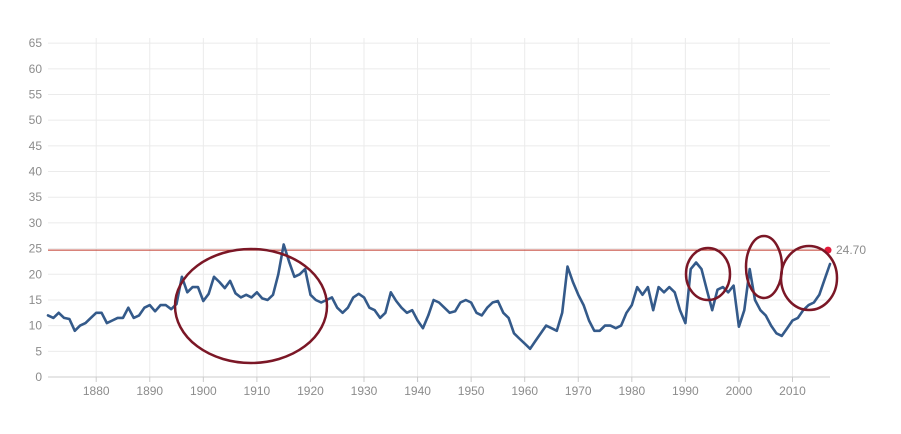  What do you see at coordinates (851, 250) in the screenshot?
I see `reference-value-label: 24.70` at bounding box center [851, 250].